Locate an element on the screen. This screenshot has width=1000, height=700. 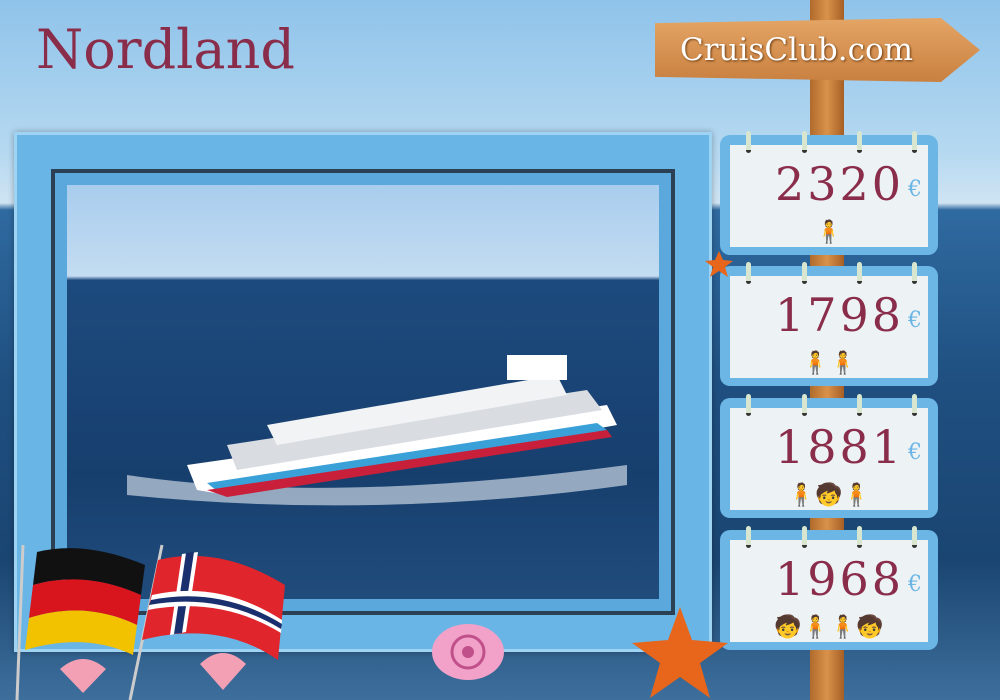
family-small-icon: 🧍🧒🧍 is located at coordinates (829, 495).